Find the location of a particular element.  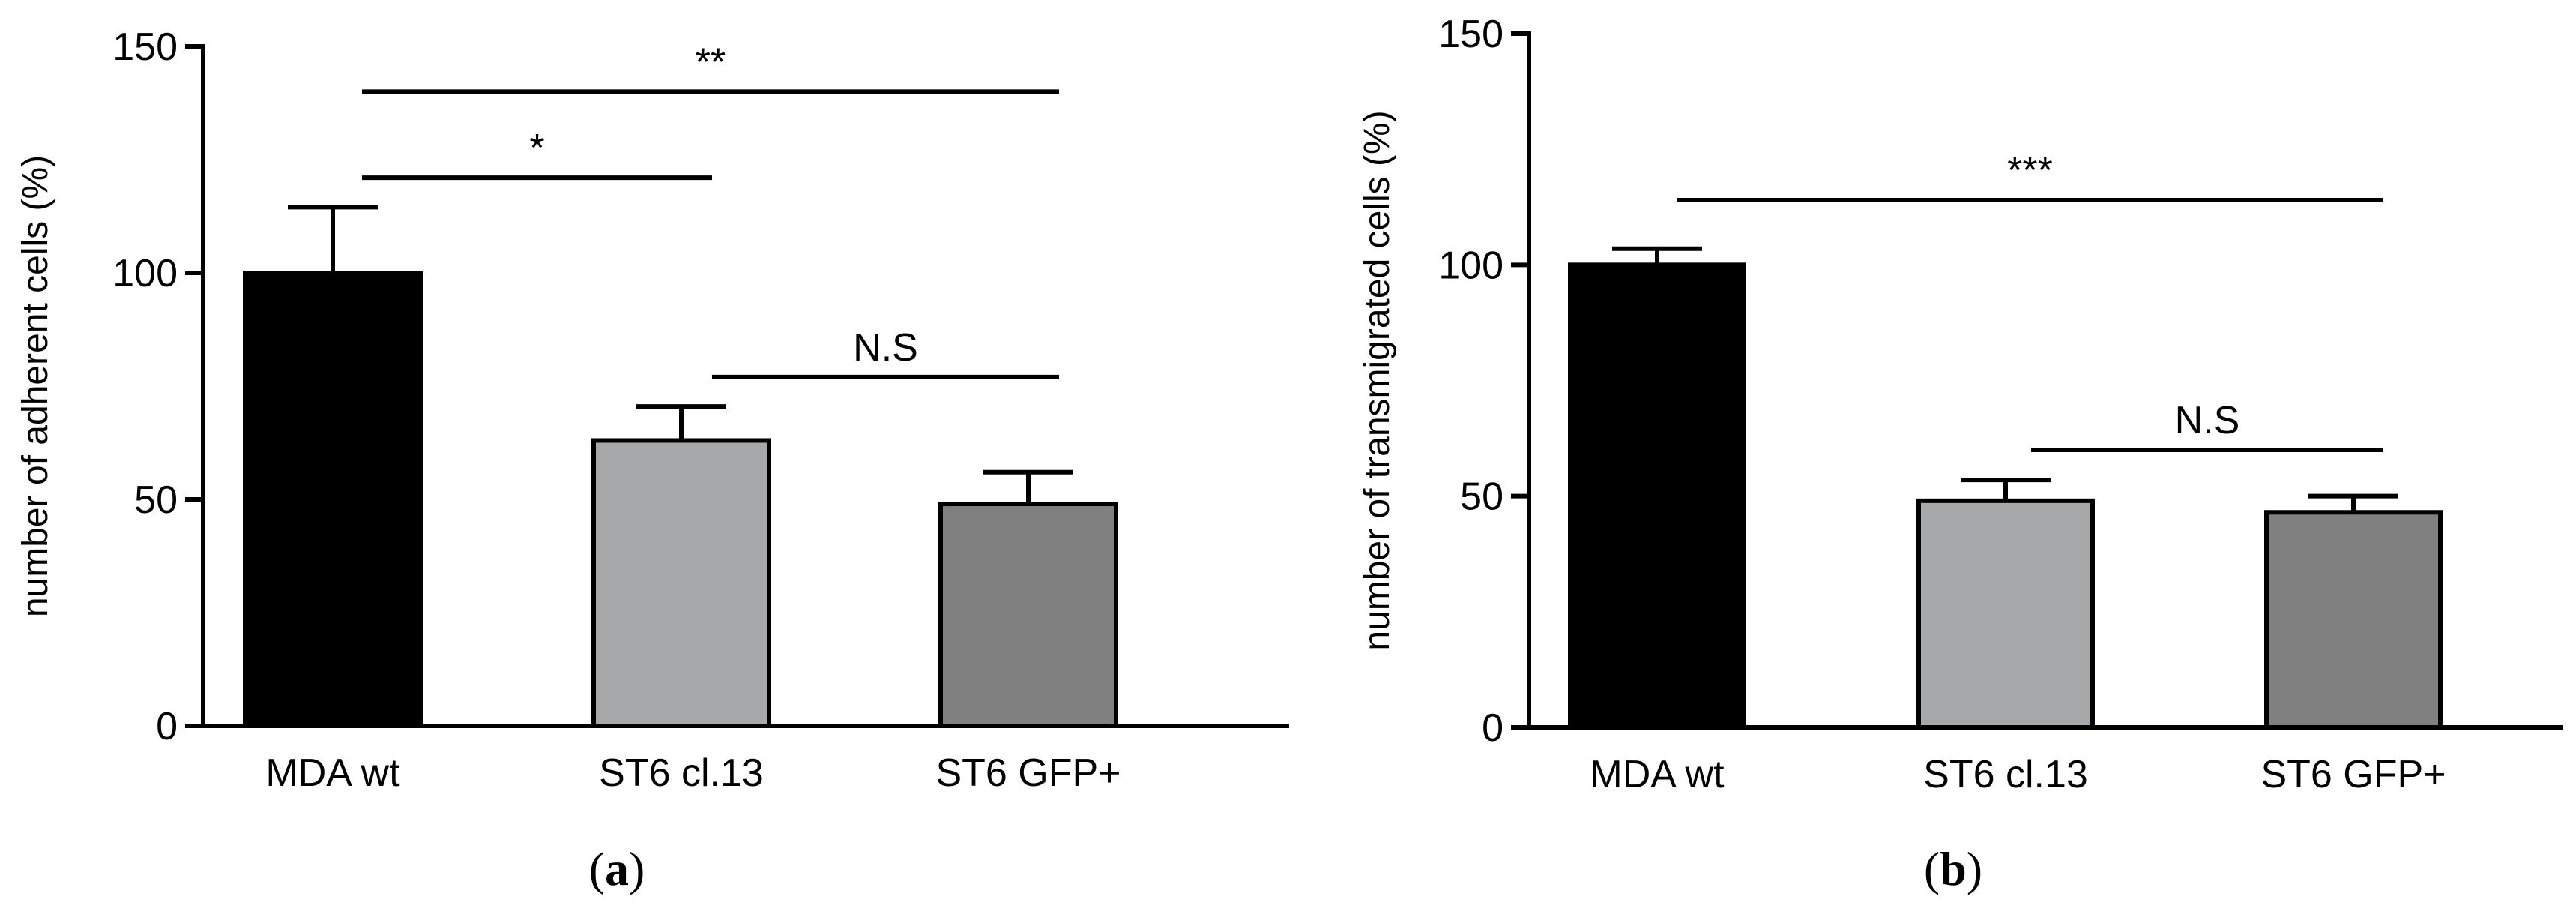

y-axis-title: number of adherent cells (%) is located at coordinates (36, 386).